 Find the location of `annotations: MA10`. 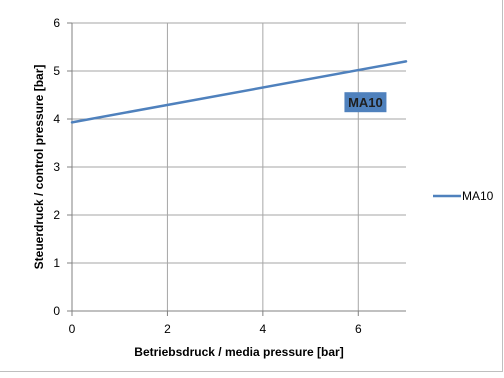

annotations: MA10 is located at coordinates (365, 102).